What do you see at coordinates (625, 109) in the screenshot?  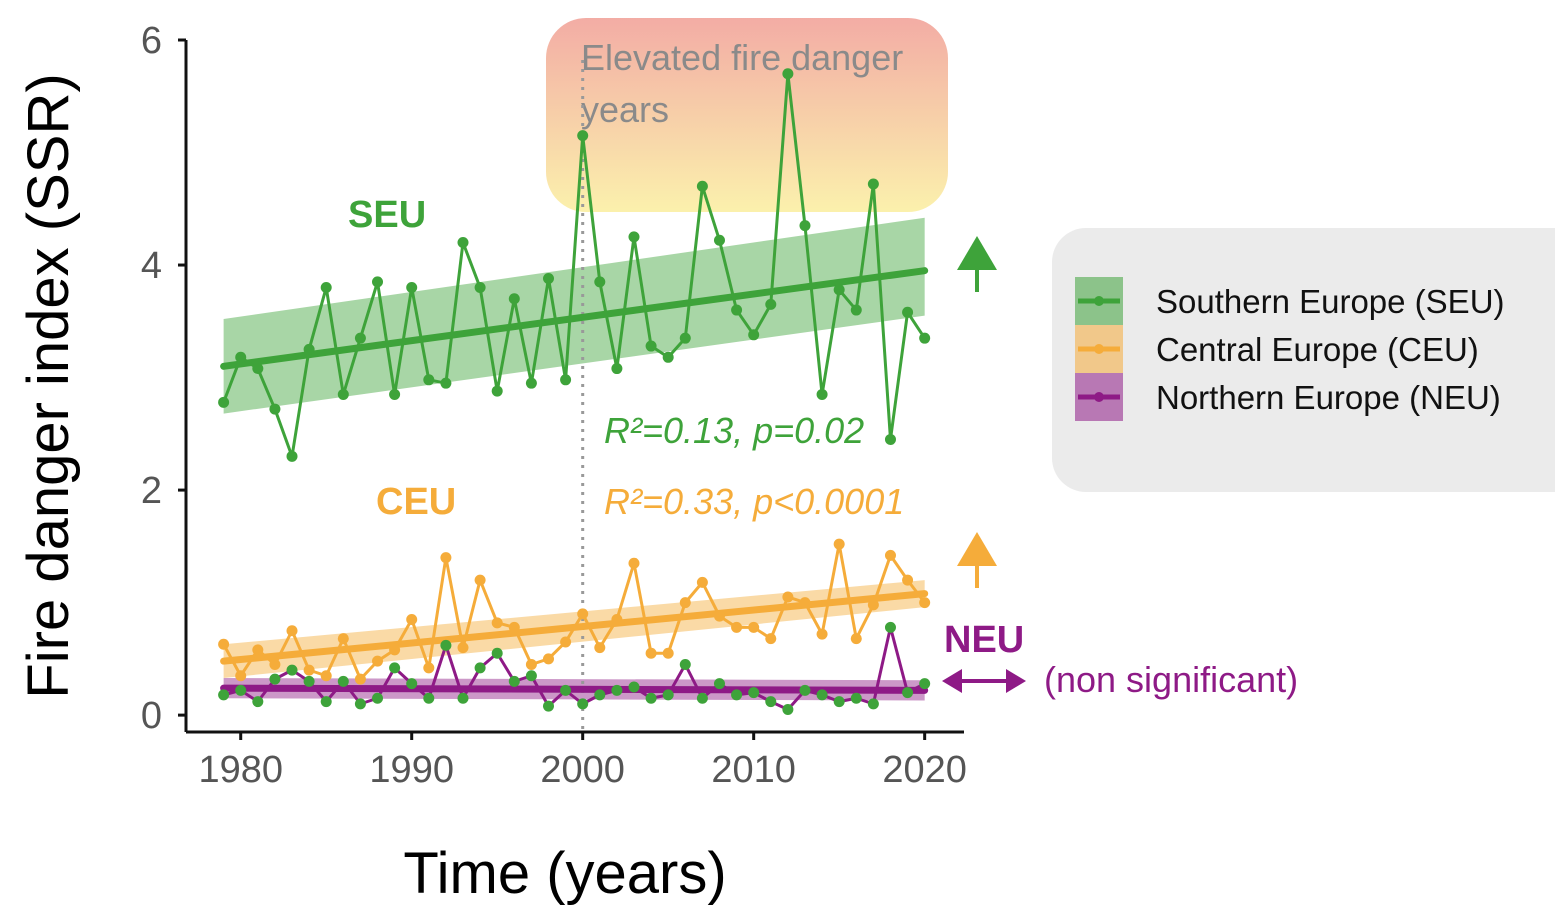 I see `elevated-danger-label-line2: years` at bounding box center [625, 109].